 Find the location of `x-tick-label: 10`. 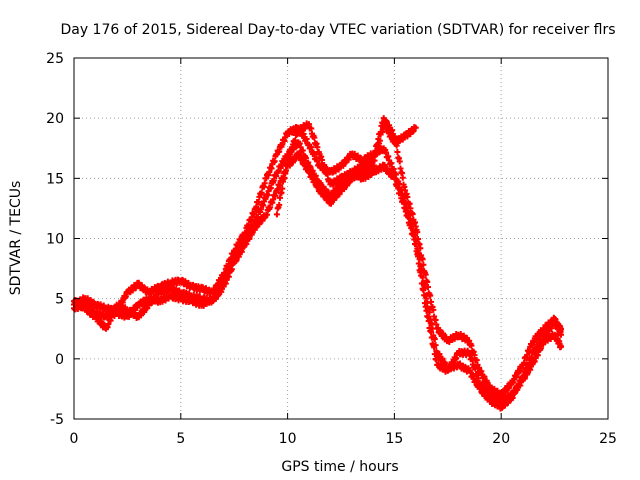

x-tick-label: 10 is located at coordinates (288, 439).